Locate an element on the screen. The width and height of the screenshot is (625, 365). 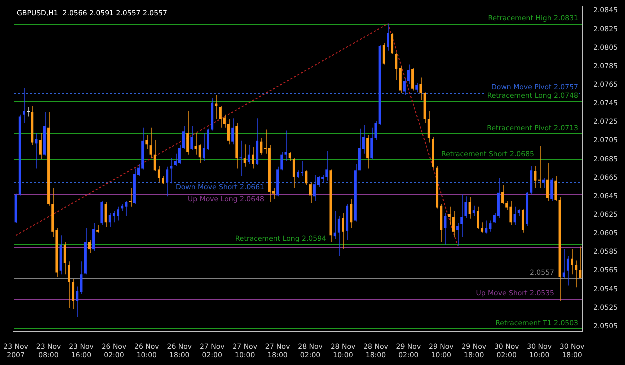
candlestick is located at coordinates (28, 112).